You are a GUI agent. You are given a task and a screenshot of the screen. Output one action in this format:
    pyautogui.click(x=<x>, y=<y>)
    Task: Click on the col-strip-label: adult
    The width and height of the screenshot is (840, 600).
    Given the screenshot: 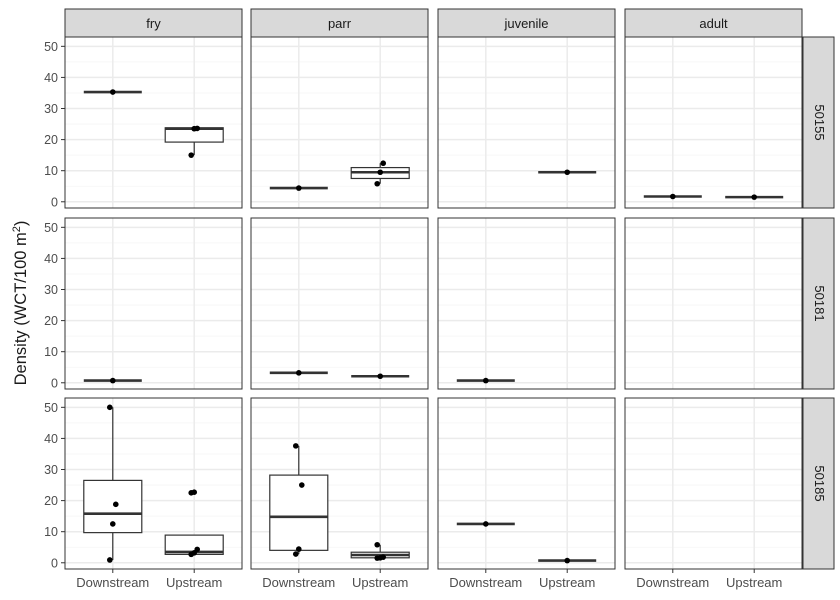 What is the action you would take?
    pyautogui.click(x=713, y=23)
    